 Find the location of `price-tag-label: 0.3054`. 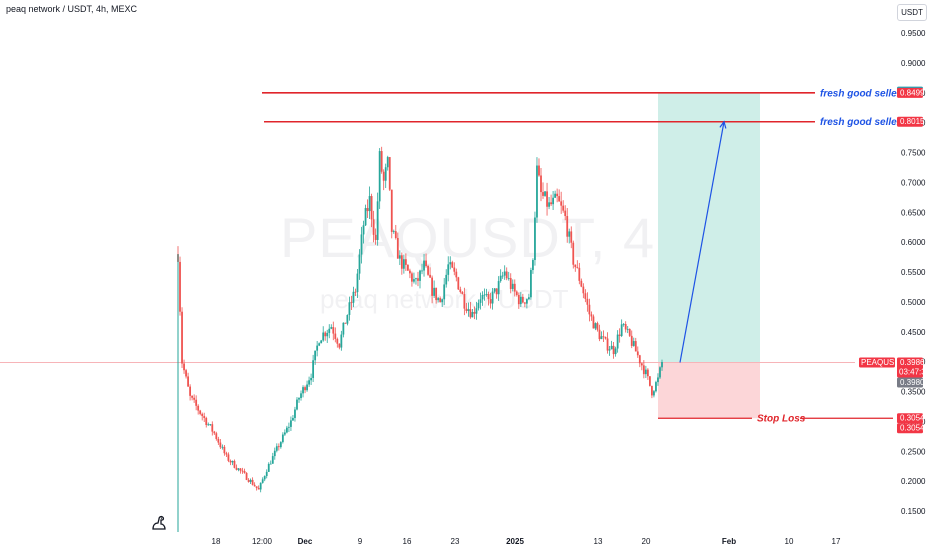

price-tag-label: 0.3054 is located at coordinates (912, 418).